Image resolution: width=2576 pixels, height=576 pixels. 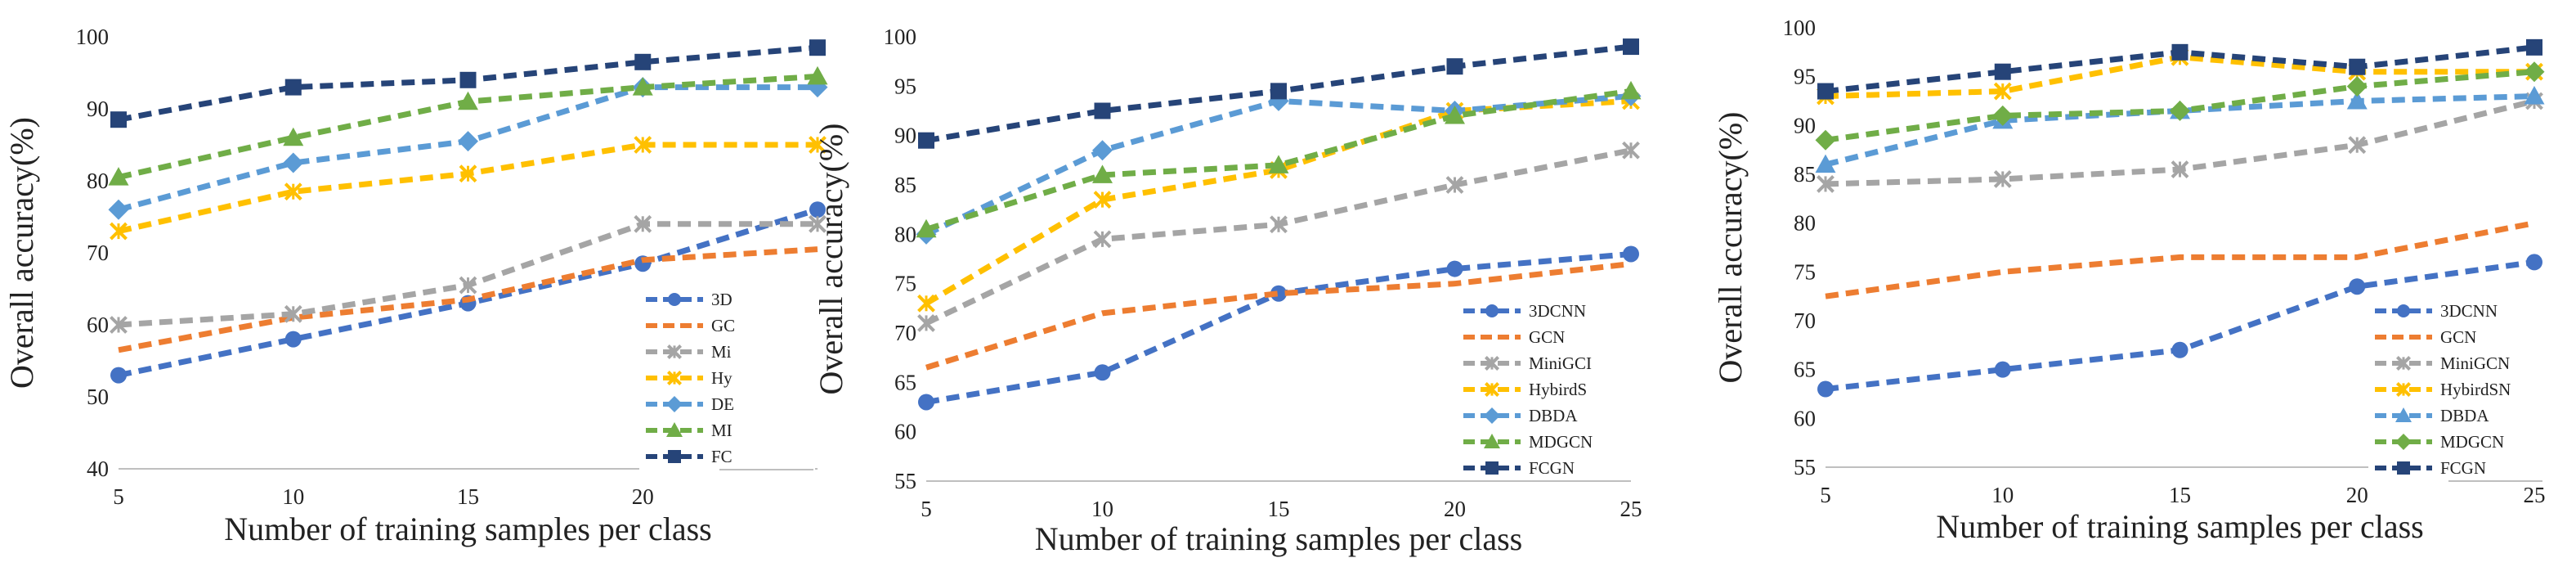 I want to click on legend-label: 3DCNN, so click(x=2469, y=311).